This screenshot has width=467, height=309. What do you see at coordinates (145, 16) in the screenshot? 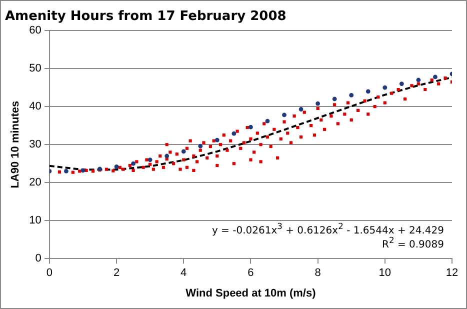
I see `chart-title: Amenity Hours from 17 February 2008` at bounding box center [145, 16].